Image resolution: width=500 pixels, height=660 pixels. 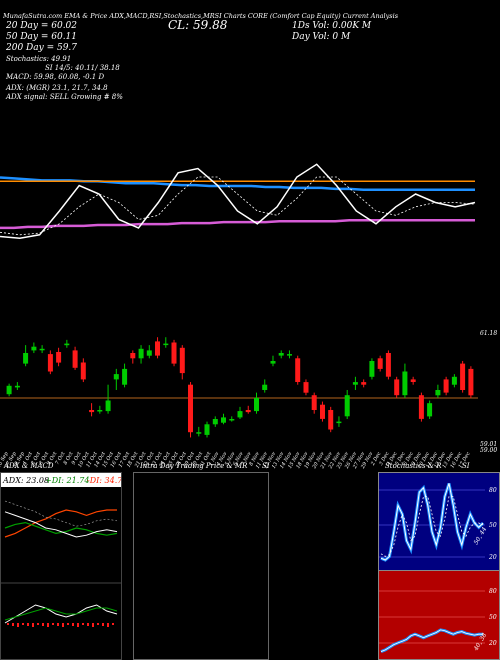 What do you see at coordinates (321, 37) in the screenshot?
I see `vol-day: Day Vol: 0 M` at bounding box center [321, 37].